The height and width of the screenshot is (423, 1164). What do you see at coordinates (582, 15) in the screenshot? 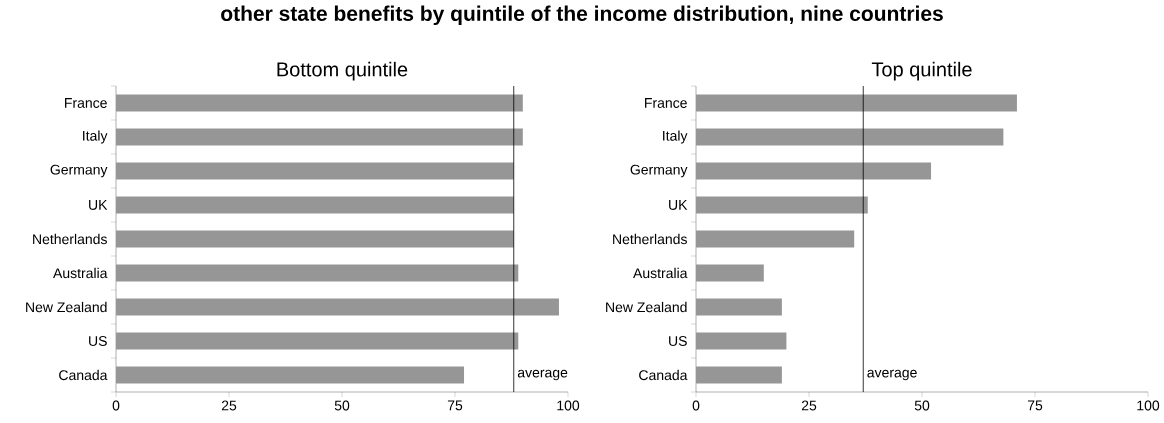
I see `text: other state benefits by quintile of the income distribution, nine countries` at bounding box center [582, 15].